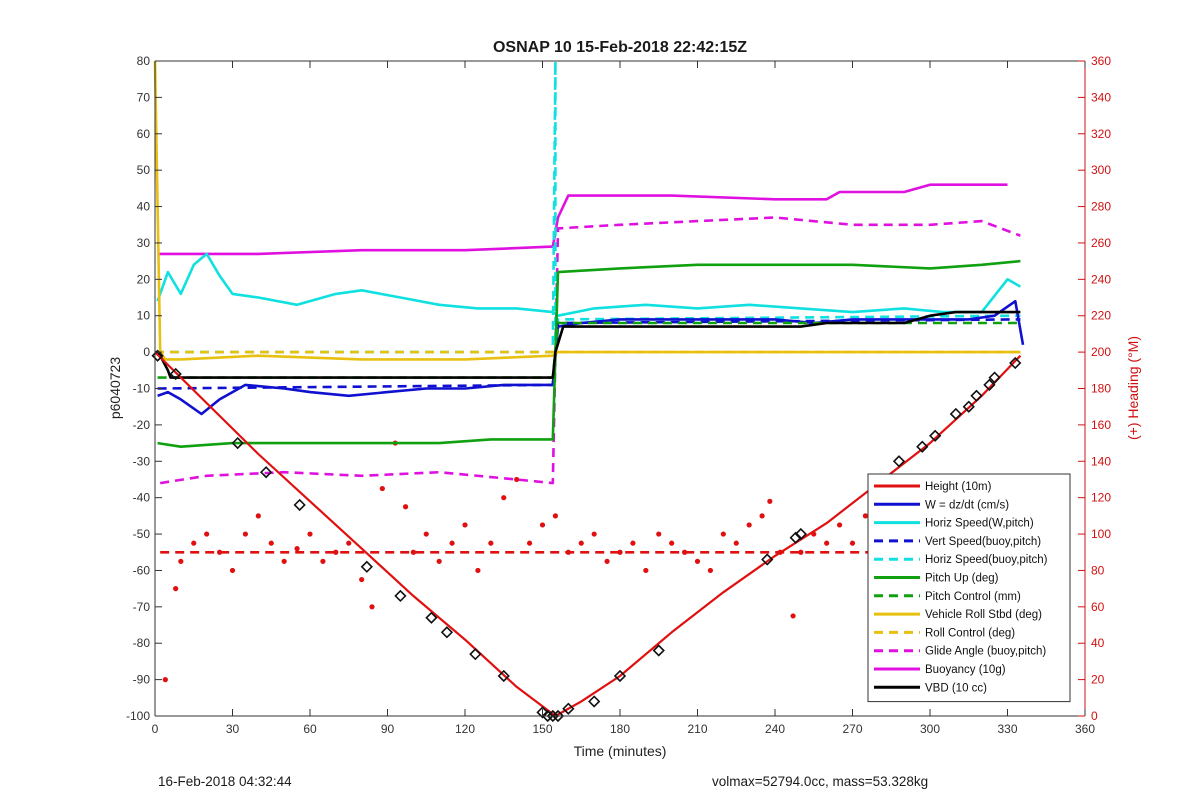  I want to click on legend-box, so click(969, 588).